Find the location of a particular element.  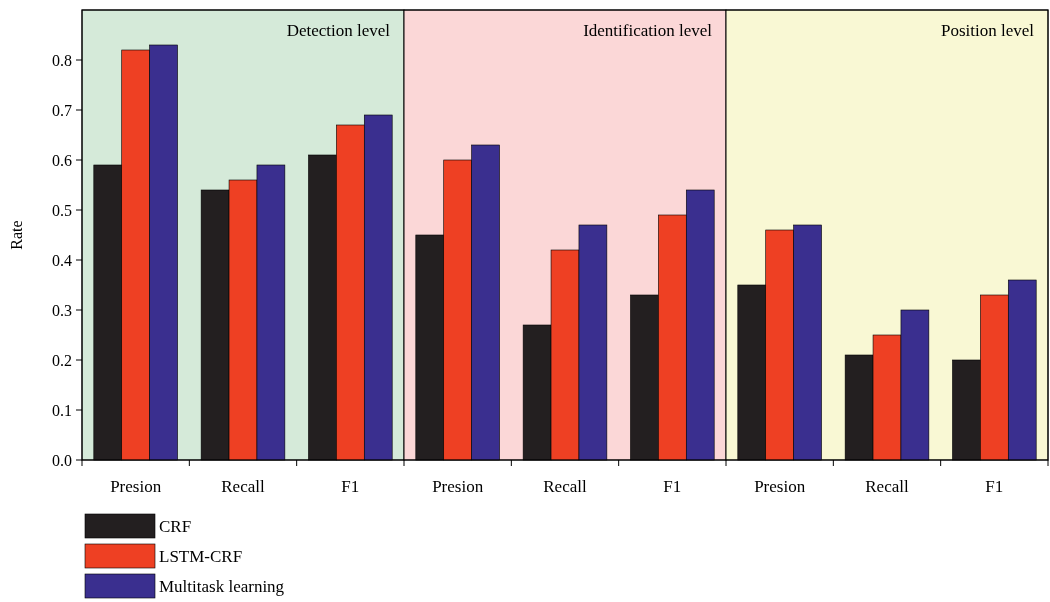

legend-label: LSTM-CRF is located at coordinates (201, 556).